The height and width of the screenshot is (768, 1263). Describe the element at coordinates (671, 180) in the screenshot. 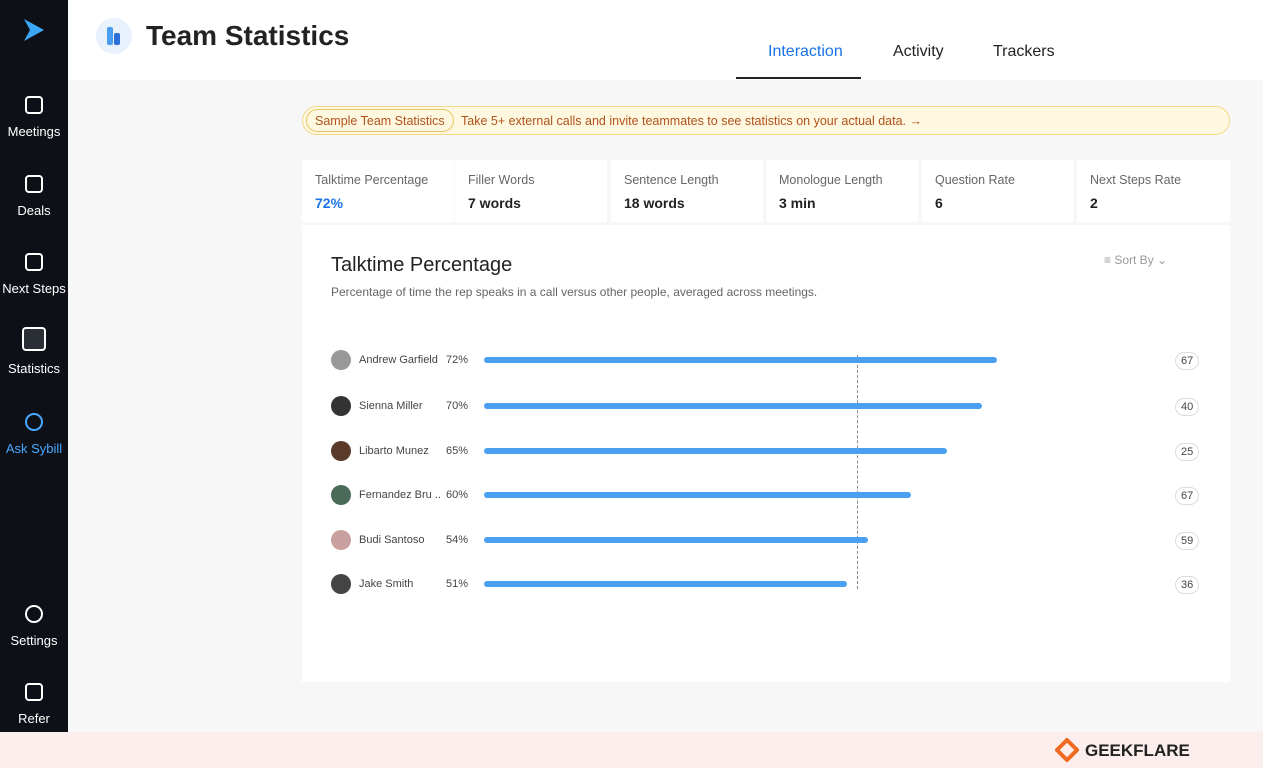

I see `metric-label: Sentence Length` at that location.